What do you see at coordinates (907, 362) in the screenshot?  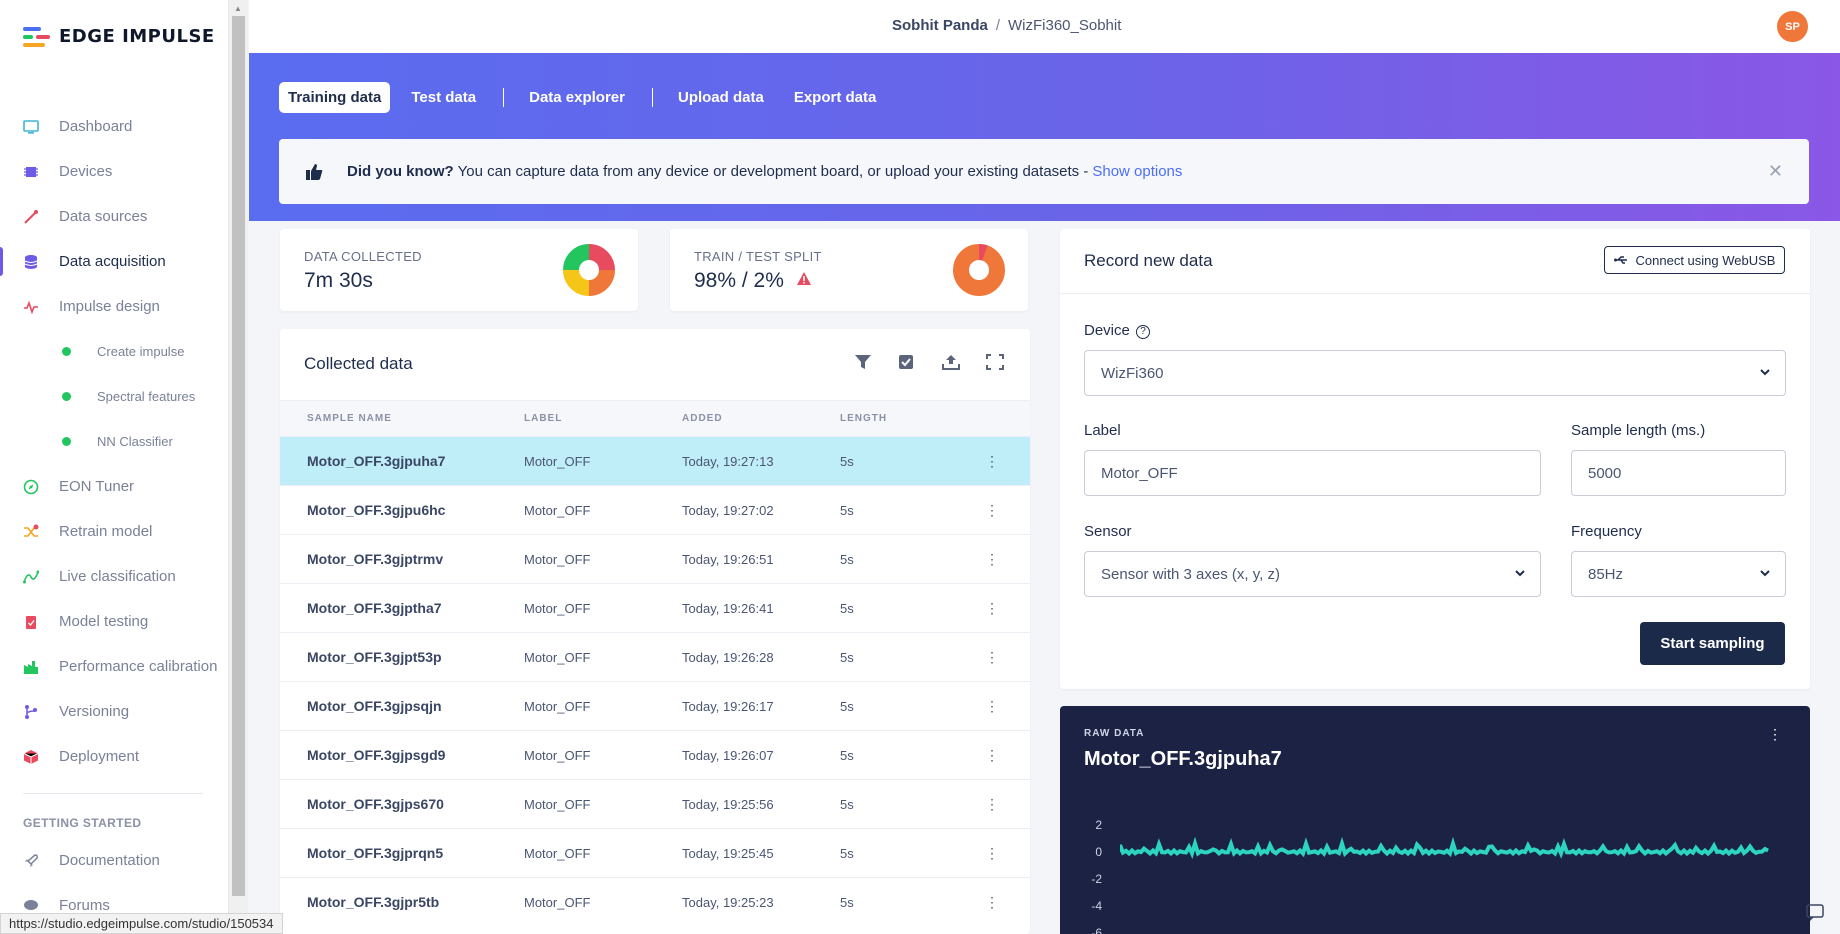 I see `select-checkbox-icon` at bounding box center [907, 362].